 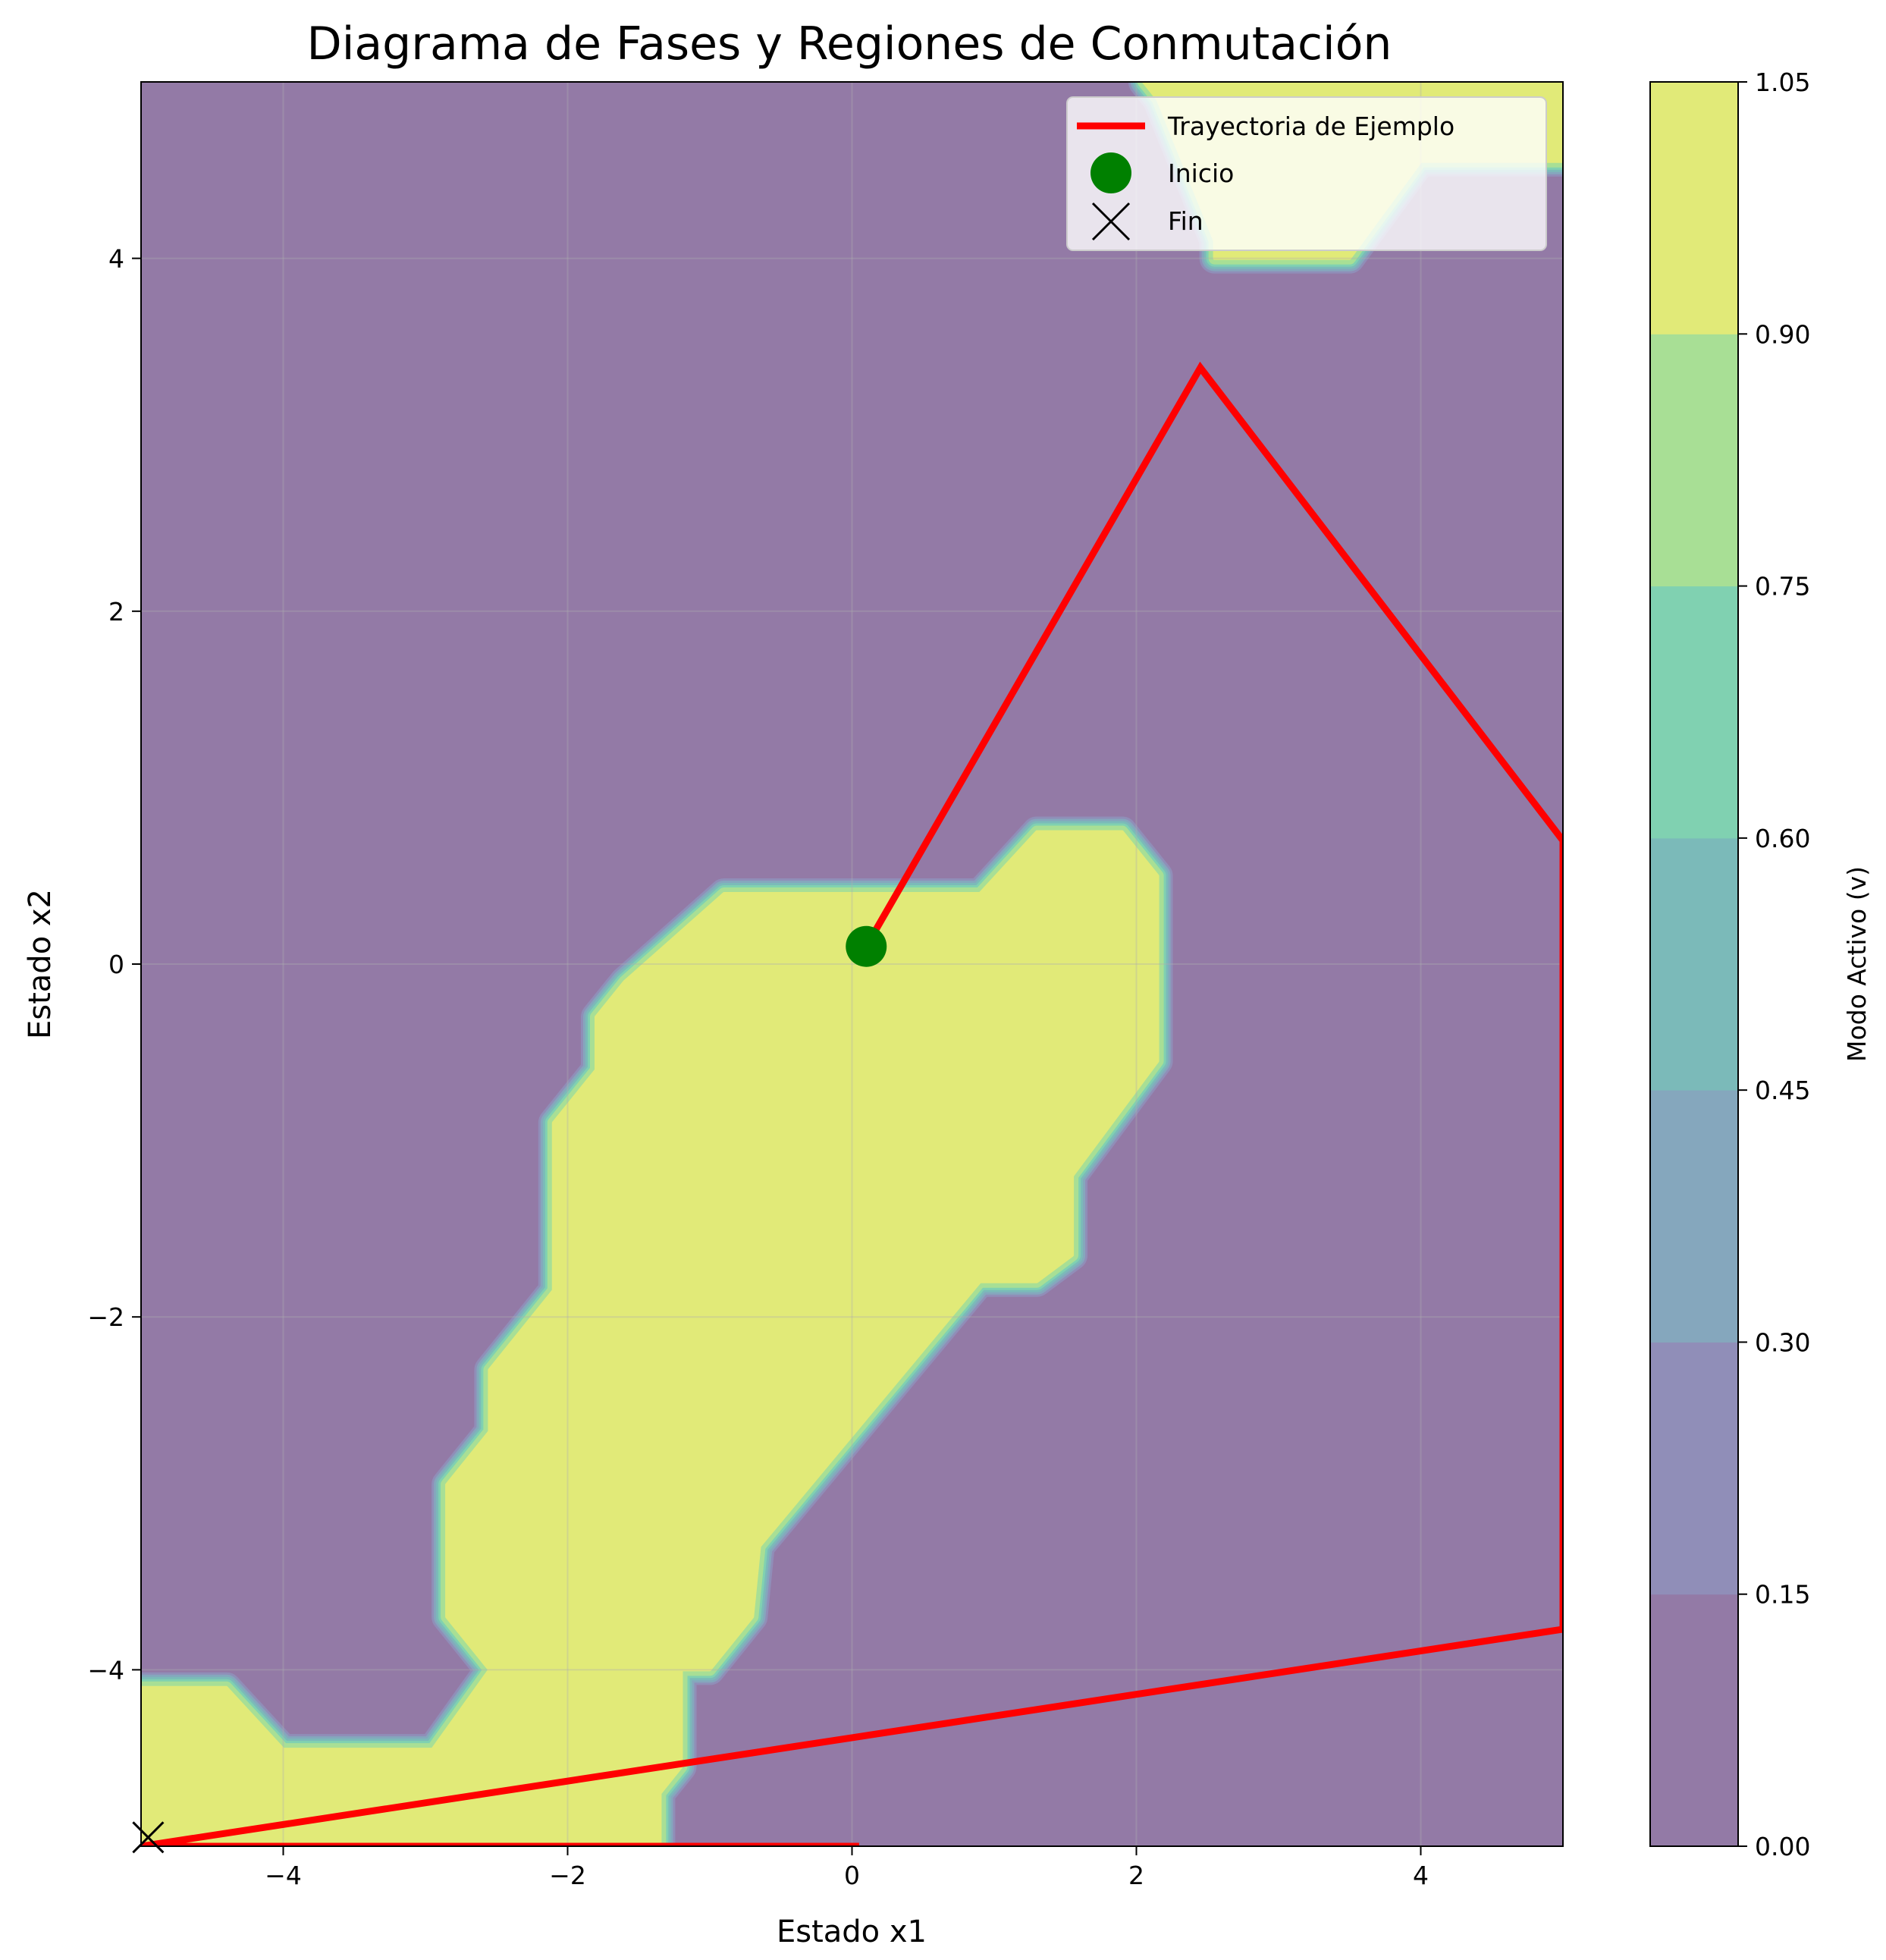 I want to click on colorbar-tick-label-7: 1.05, so click(x=1782, y=82).